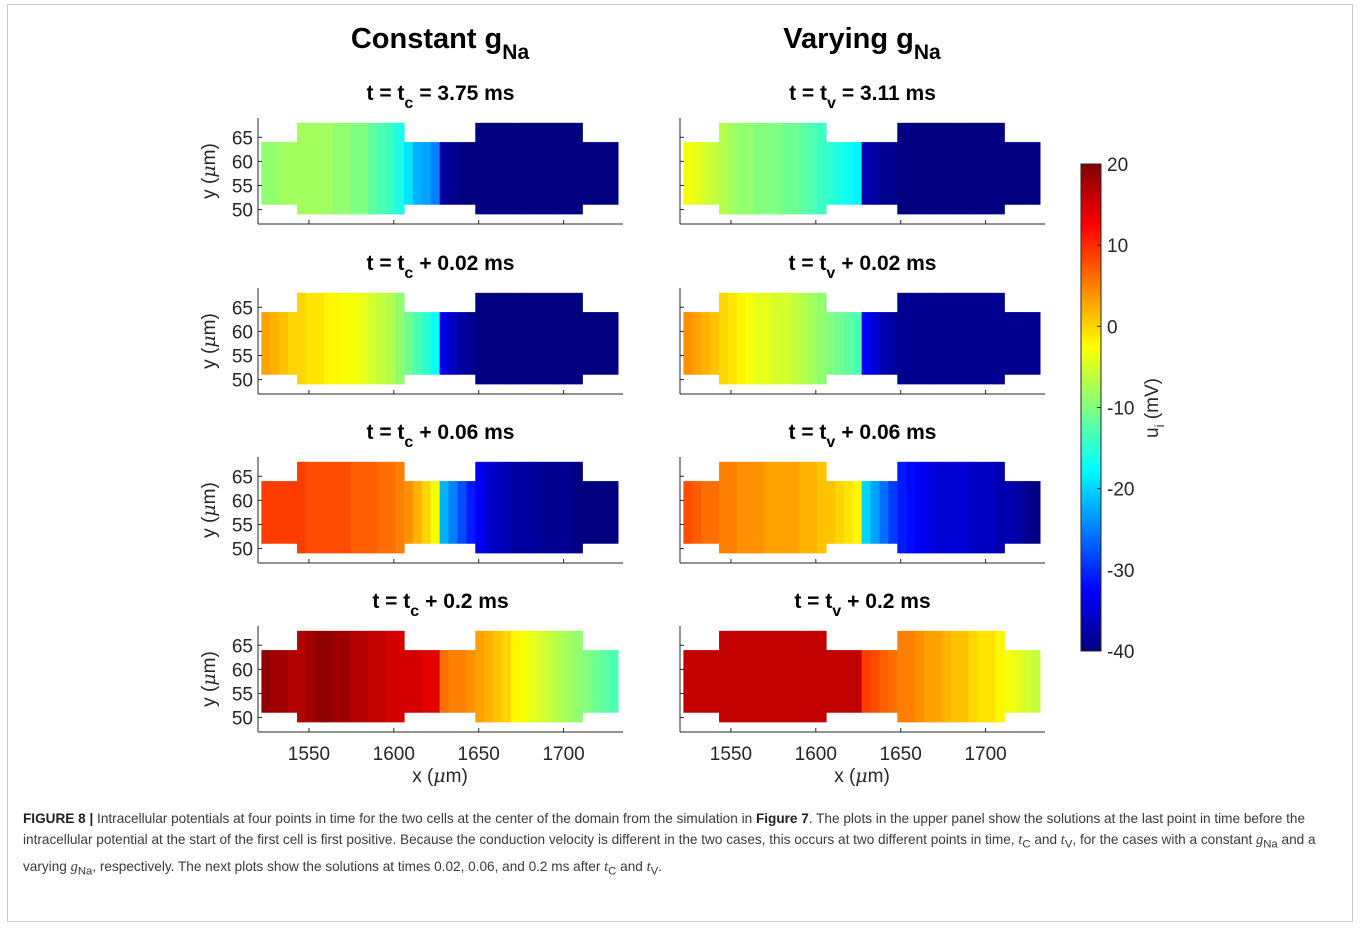 This screenshot has width=1360, height=930. I want to click on column-title-varying: Varying gNa, so click(862, 43).